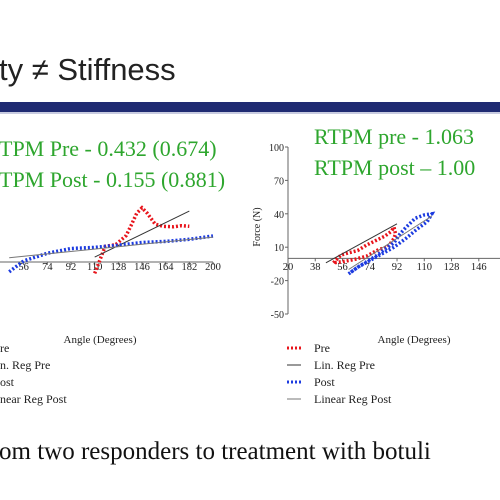 This screenshot has height=500, width=500. Describe the element at coordinates (142, 267) in the screenshot. I see `chart1-x-tick-label: 146` at that location.